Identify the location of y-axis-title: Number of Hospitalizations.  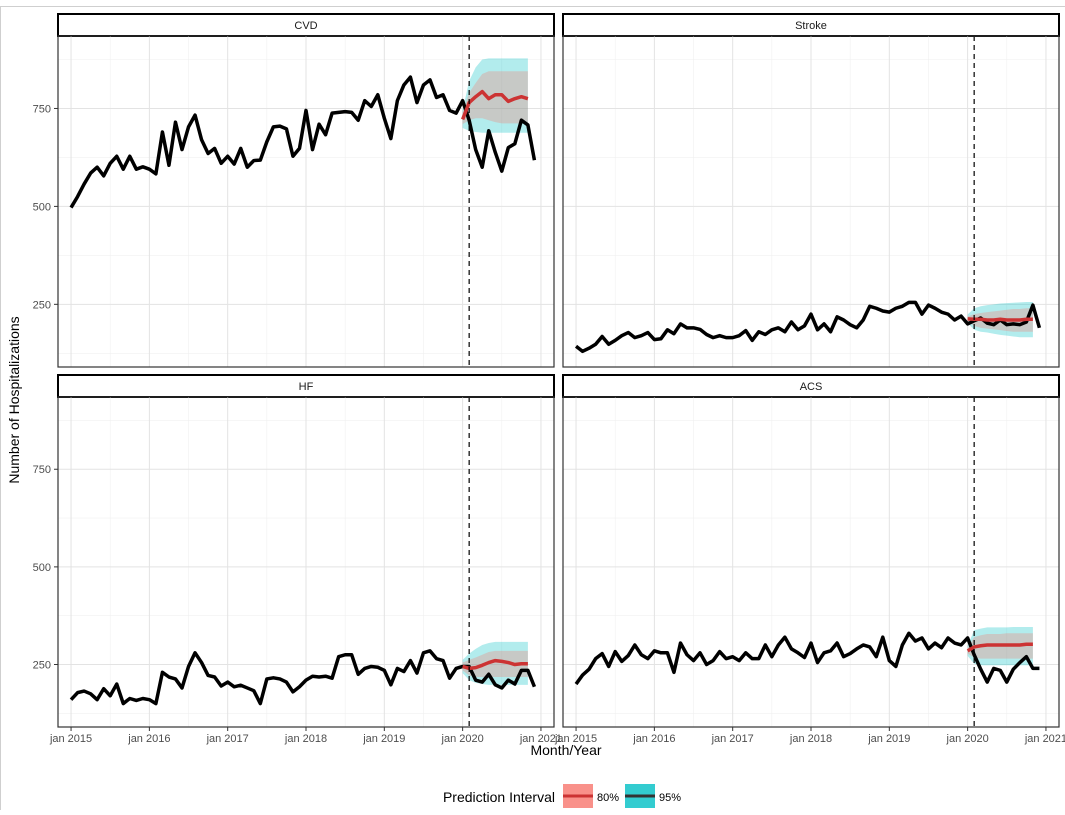
(14, 399).